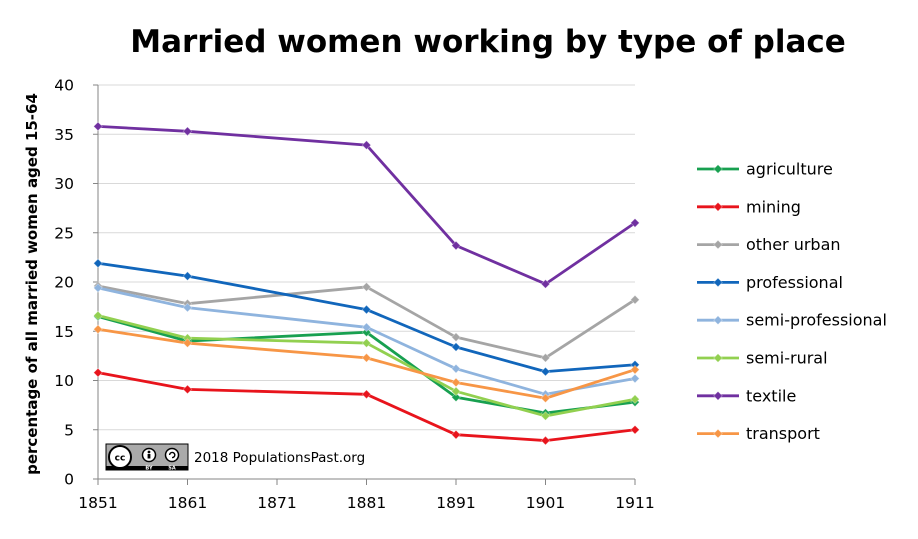 The image size is (918, 539). What do you see at coordinates (64, 86) in the screenshot?
I see `y-tick-label: 40` at bounding box center [64, 86].